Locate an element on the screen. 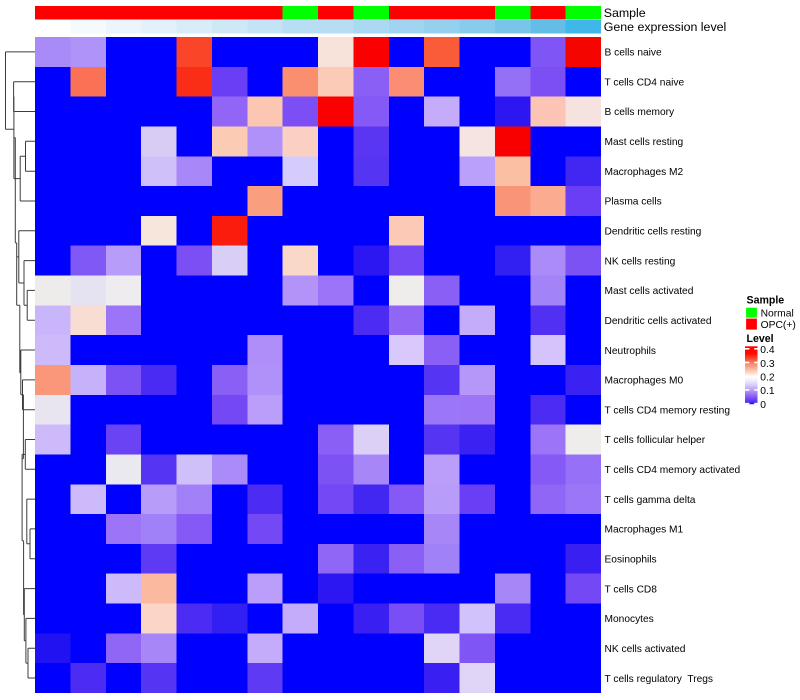 This screenshot has height=700, width=800. svg-text: 0.2 is located at coordinates (767, 378).